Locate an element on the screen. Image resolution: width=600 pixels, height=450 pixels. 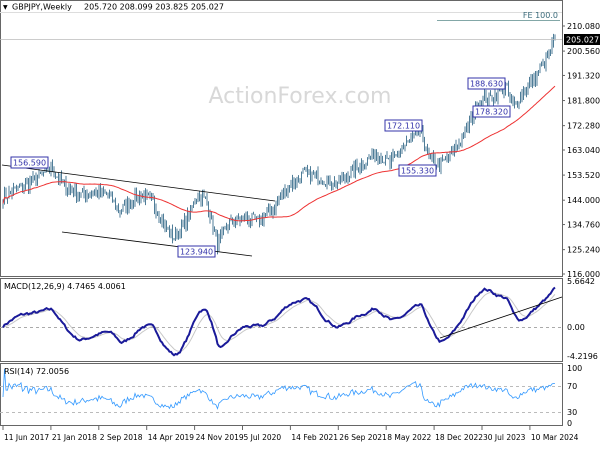
price-tick-label: 134.760 is located at coordinates (583, 225).